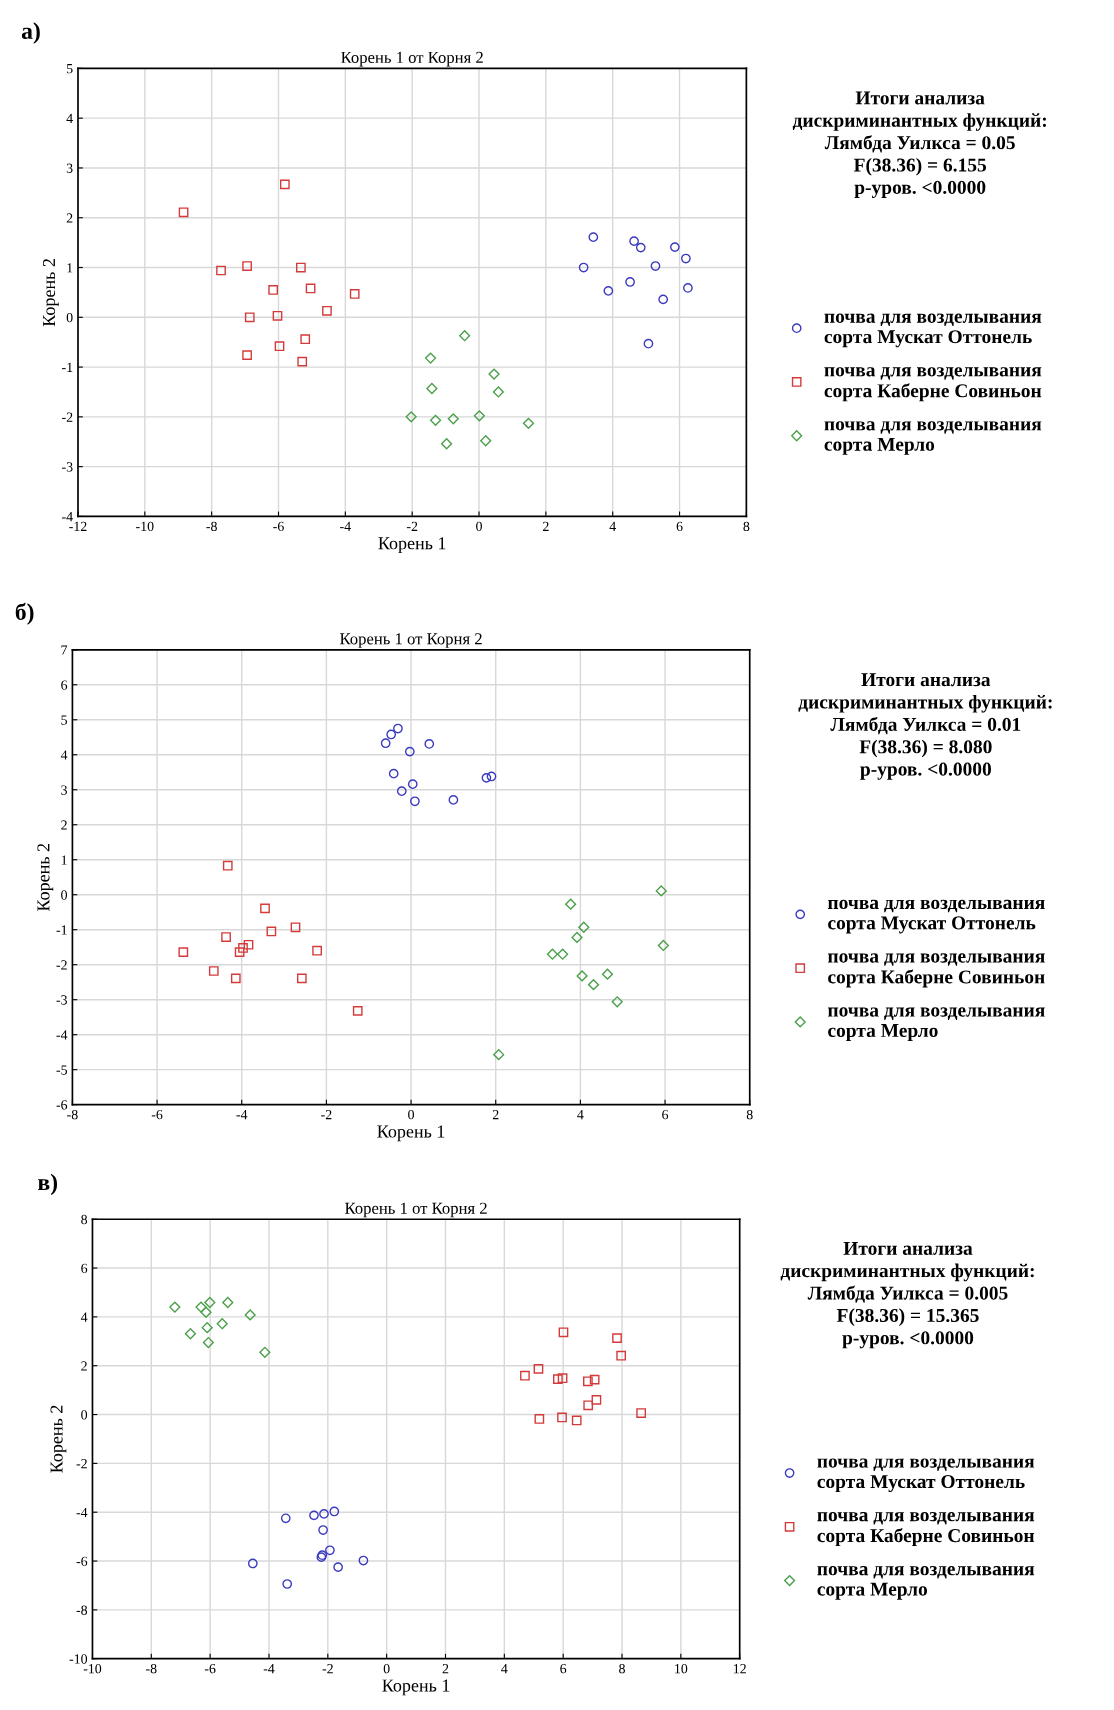 Image resolution: width=1114 pixels, height=1710 pixels. Describe the element at coordinates (925, 726) in the screenshot. I see `text: Итоги анализа дискриминантных функций: Лямбда Уилкса = 0.01 F(38.36) = 8.080 p-уров. <0.0000` at that location.